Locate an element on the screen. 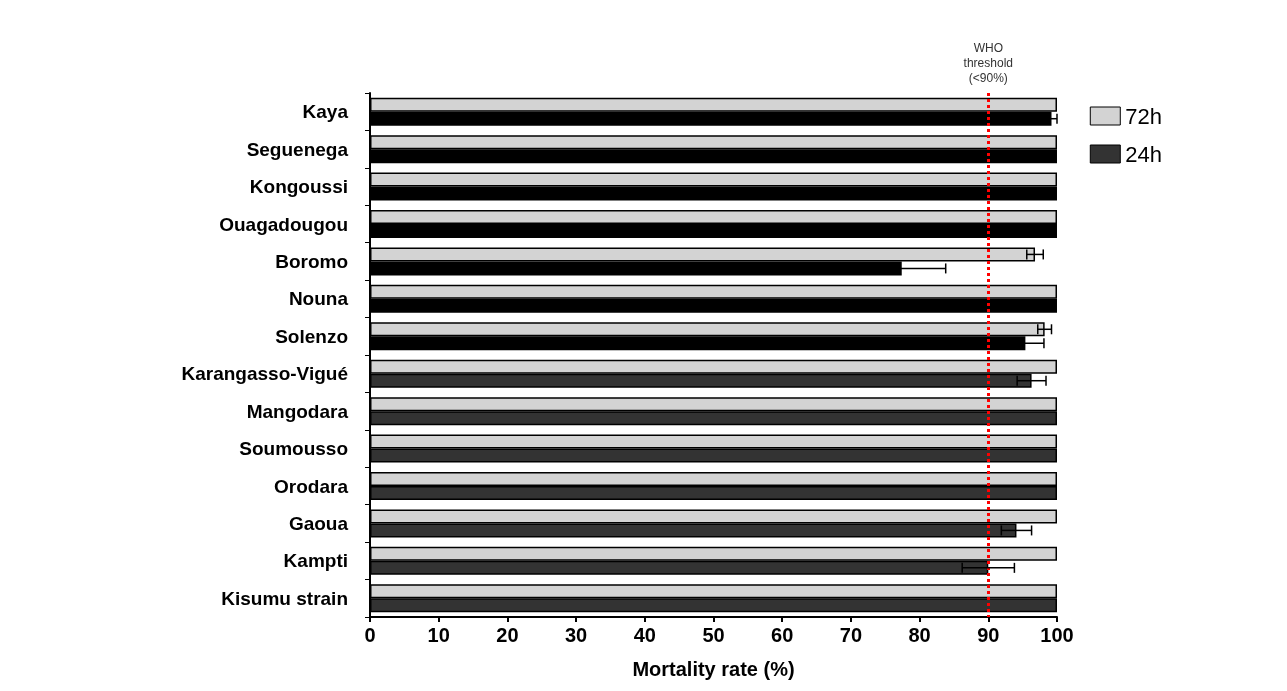 The image size is (1287, 691). x-tick-label: 0 is located at coordinates (370, 635).